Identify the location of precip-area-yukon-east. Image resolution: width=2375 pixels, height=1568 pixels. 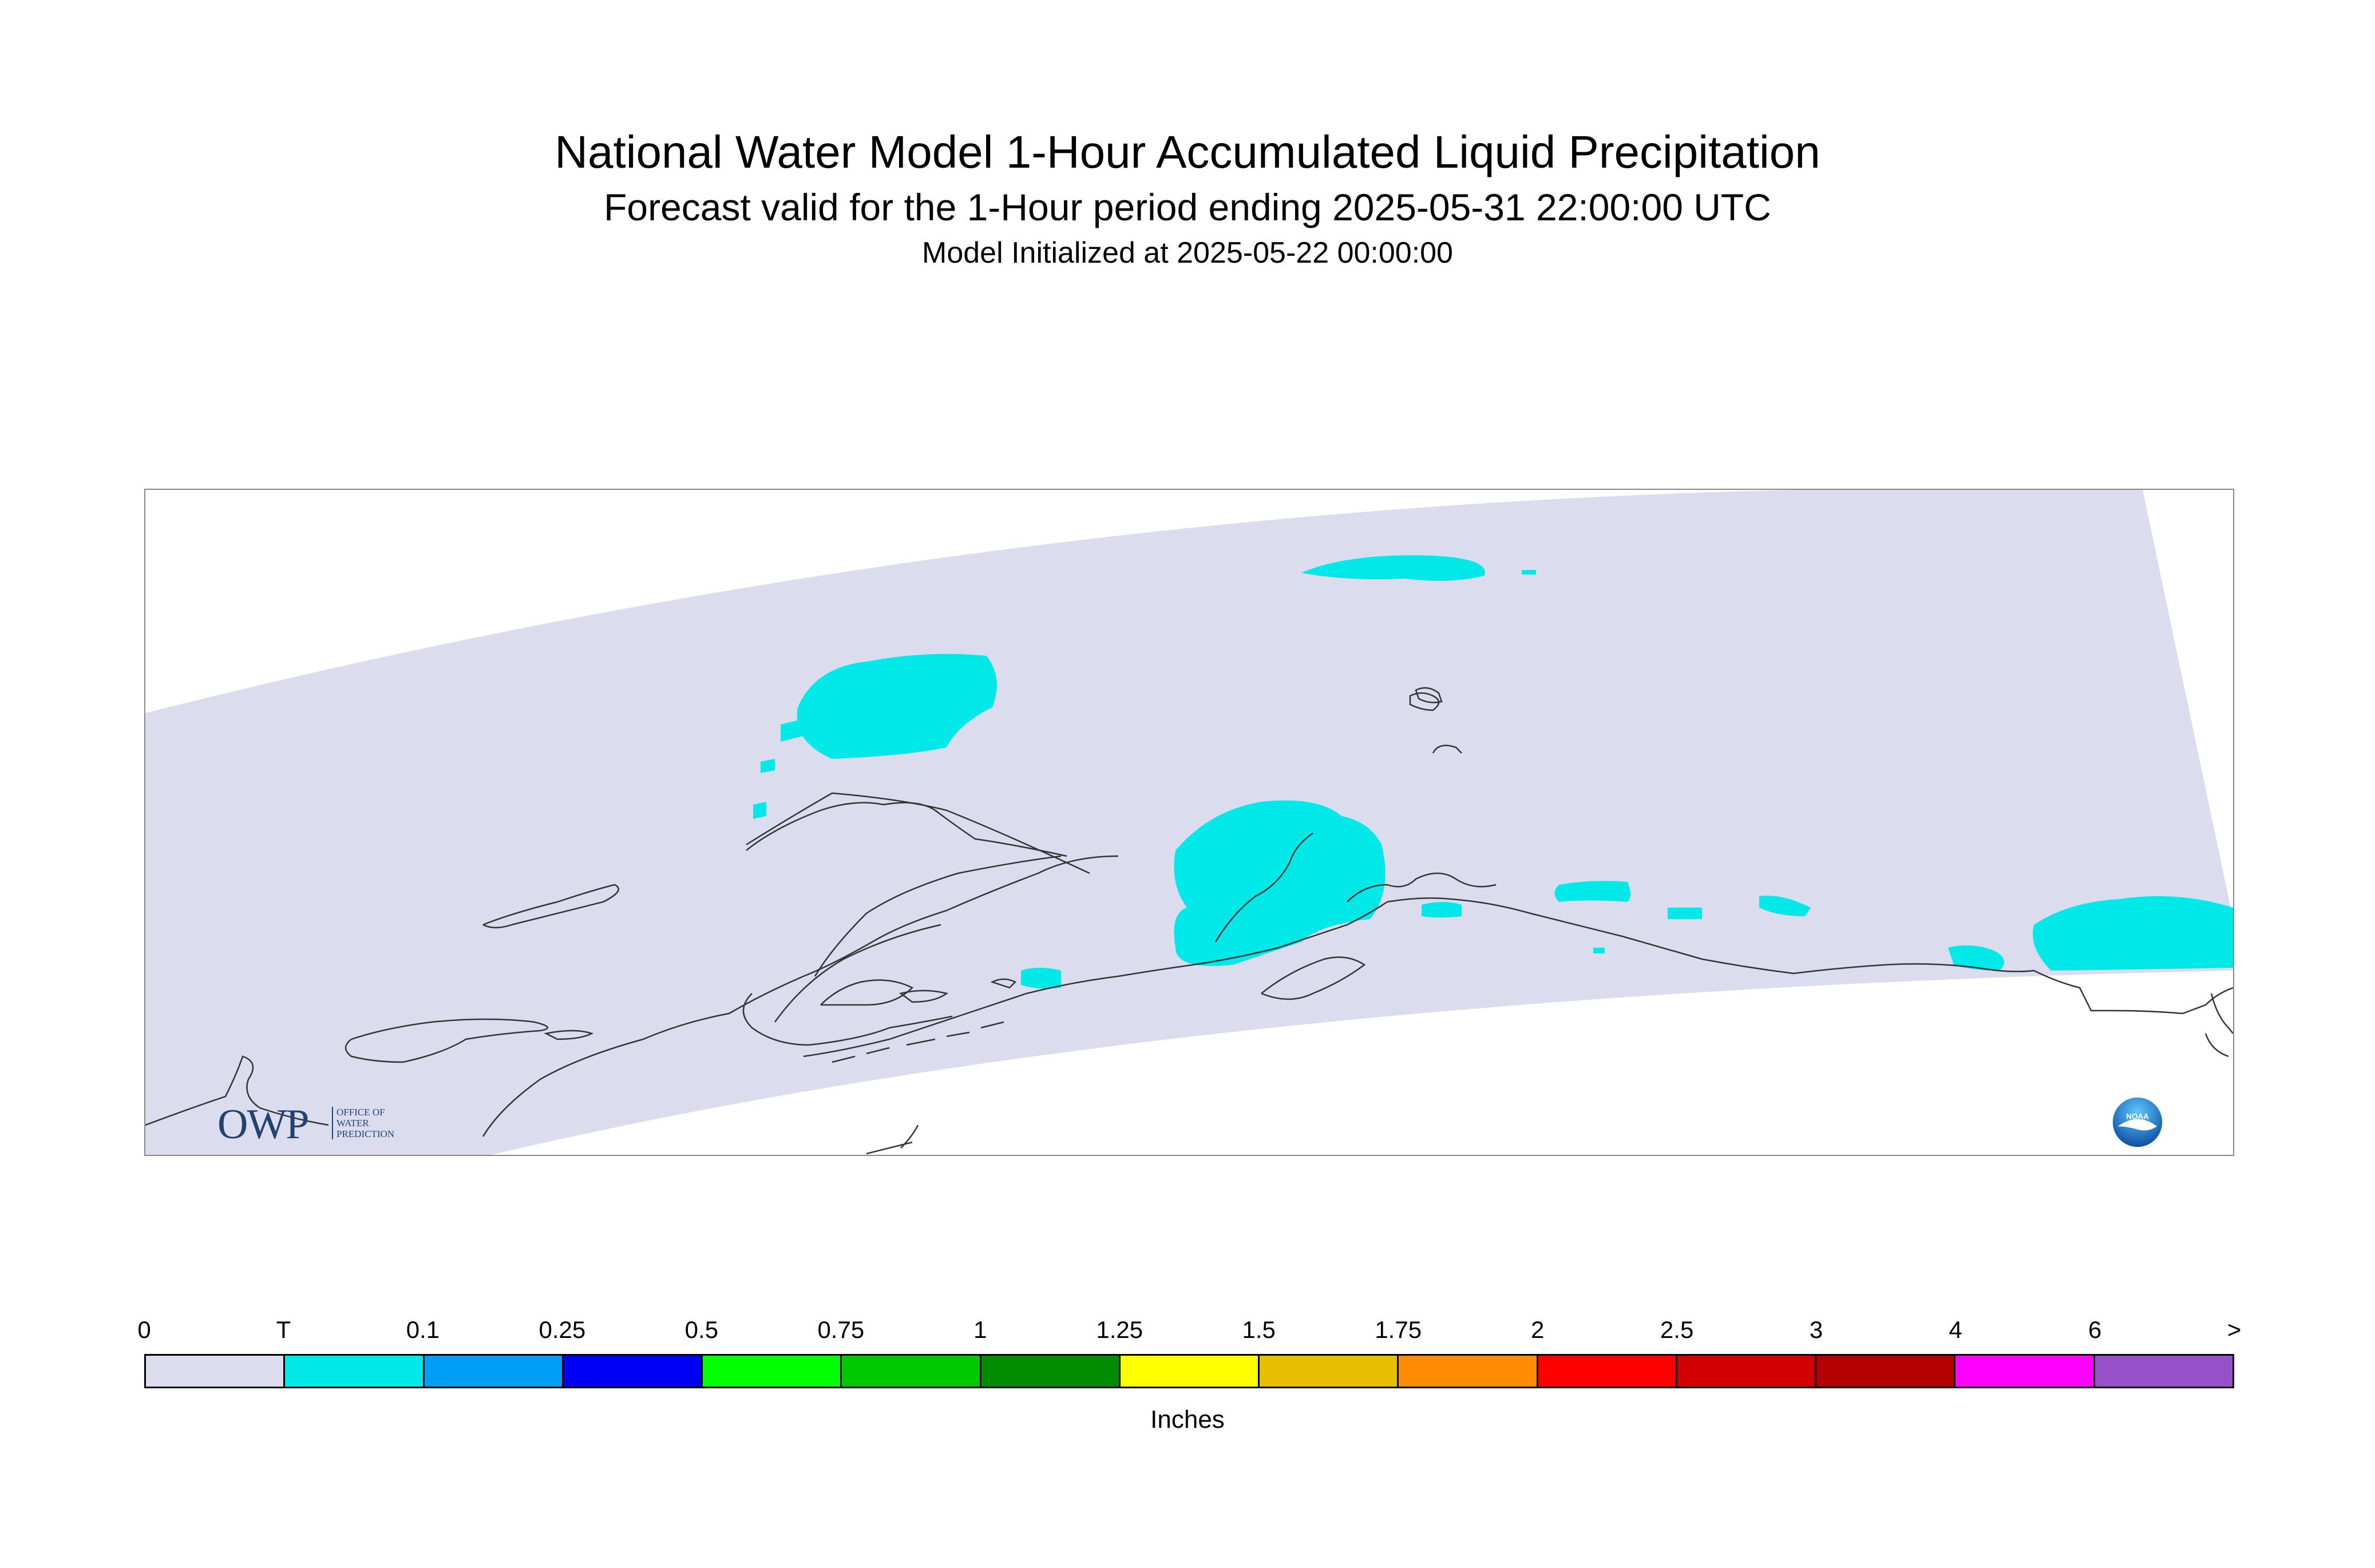
(2133, 933).